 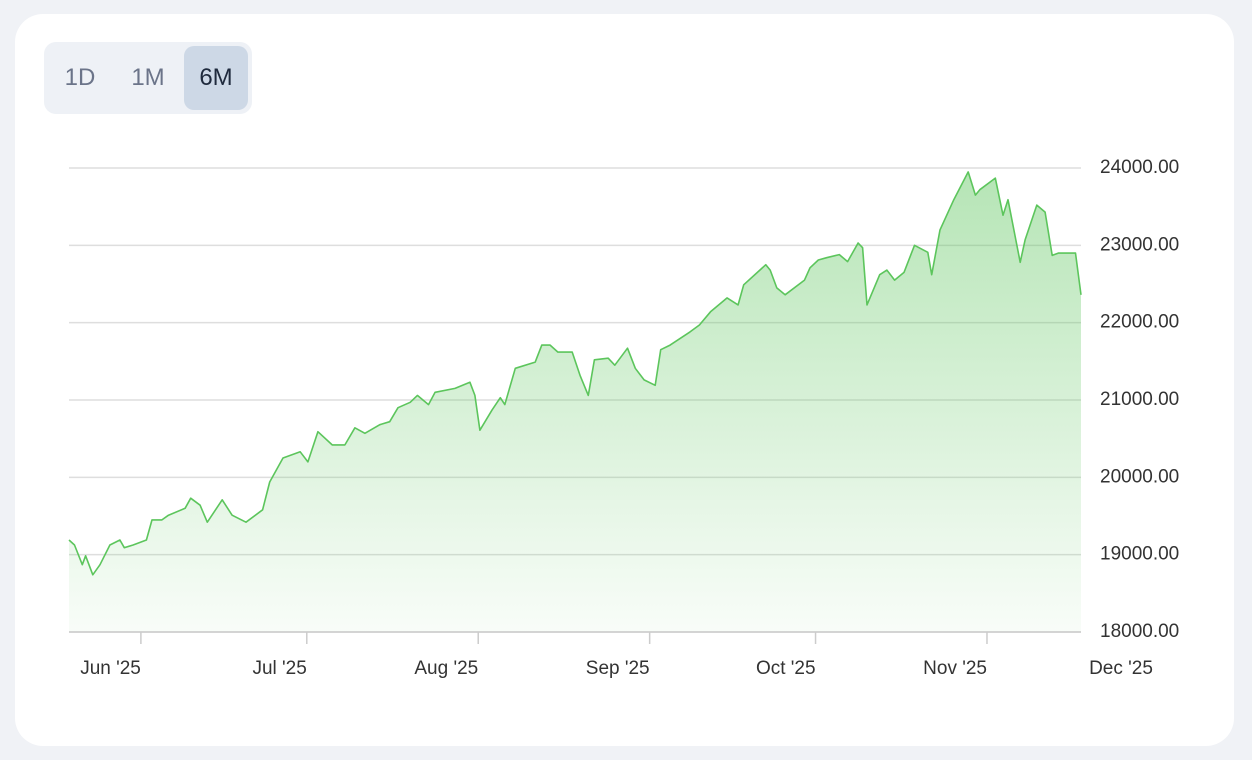 What do you see at coordinates (1121, 668) in the screenshot?
I see `x-tick-label: Dec '25` at bounding box center [1121, 668].